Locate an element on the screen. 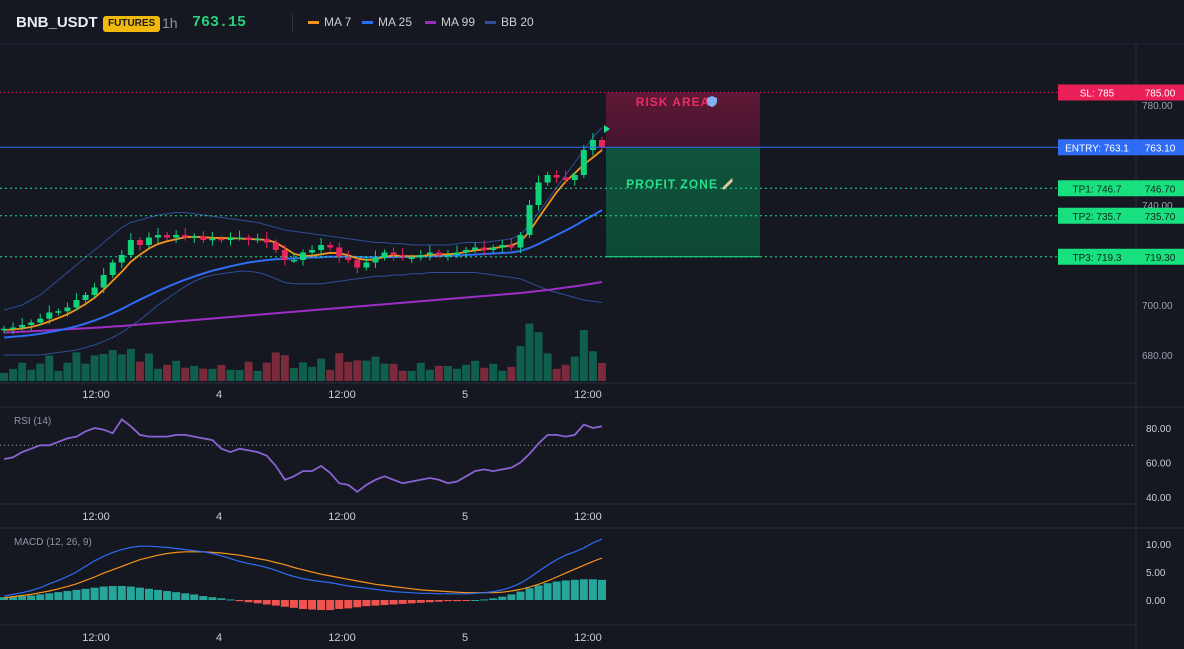 The width and height of the screenshot is (1184, 649). legend-bb20: BB 20 is located at coordinates (509, 22).